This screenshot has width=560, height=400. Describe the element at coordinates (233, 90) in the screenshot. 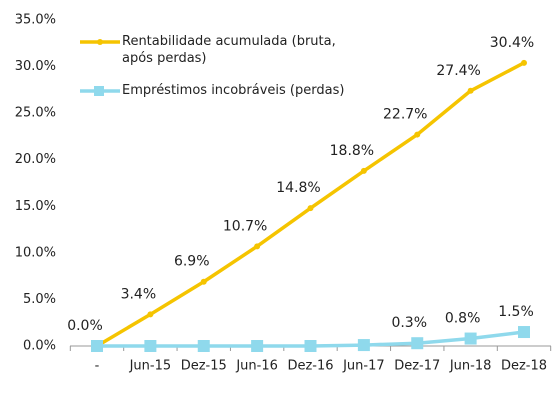

I see `legend-label: Empréstimos incobráveis (perdas)` at that location.